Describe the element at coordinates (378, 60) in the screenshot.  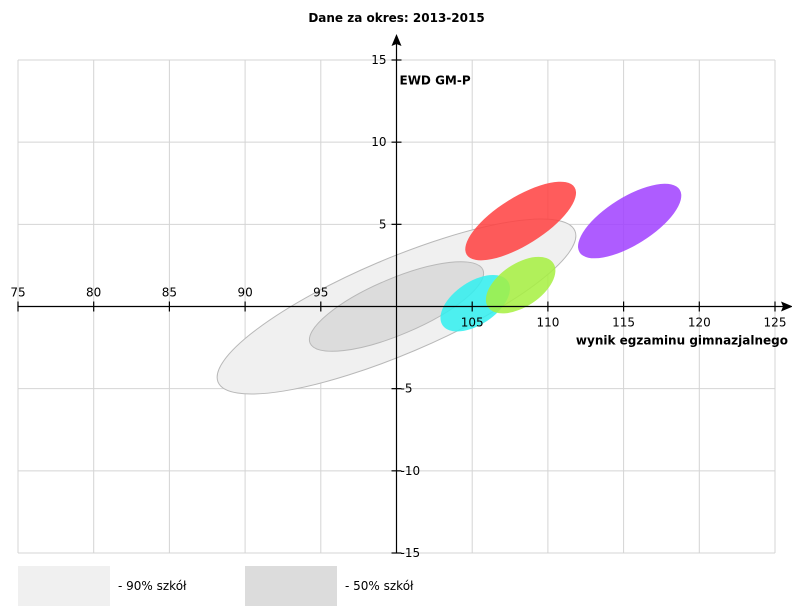
I see `y-tick-label: 15` at that location.